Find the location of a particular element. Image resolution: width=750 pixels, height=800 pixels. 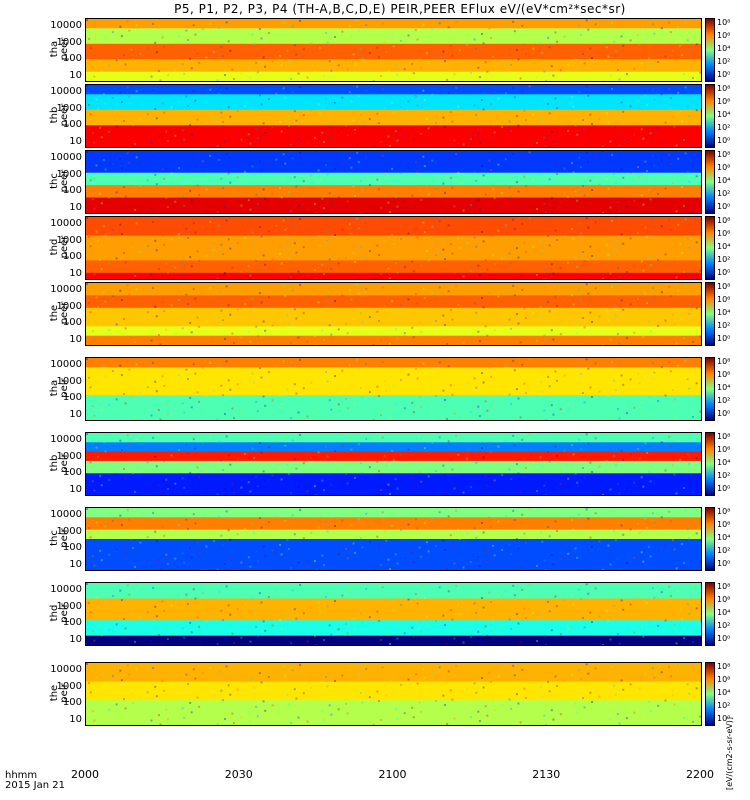

spectrogram-image-thd-peir is located at coordinates (393, 614).